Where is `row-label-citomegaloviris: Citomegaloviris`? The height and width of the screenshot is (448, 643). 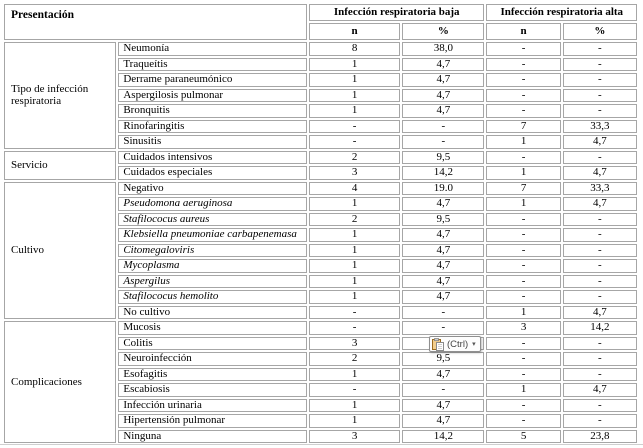
row-label-citomegaloviris: Citomegaloviris is located at coordinates (212, 250).